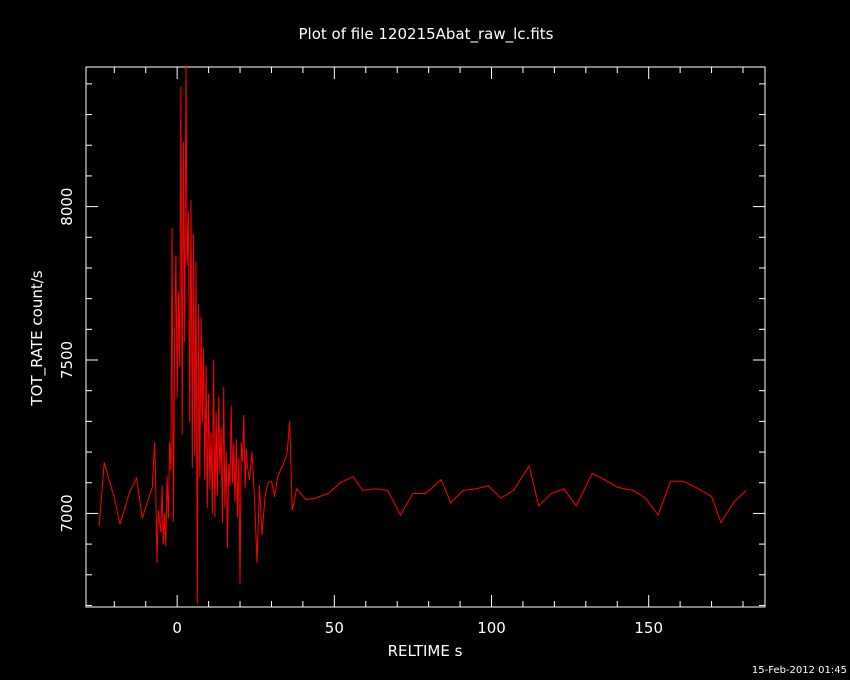 The height and width of the screenshot is (680, 850). I want to click on x-tick-label: 0, so click(177, 628).